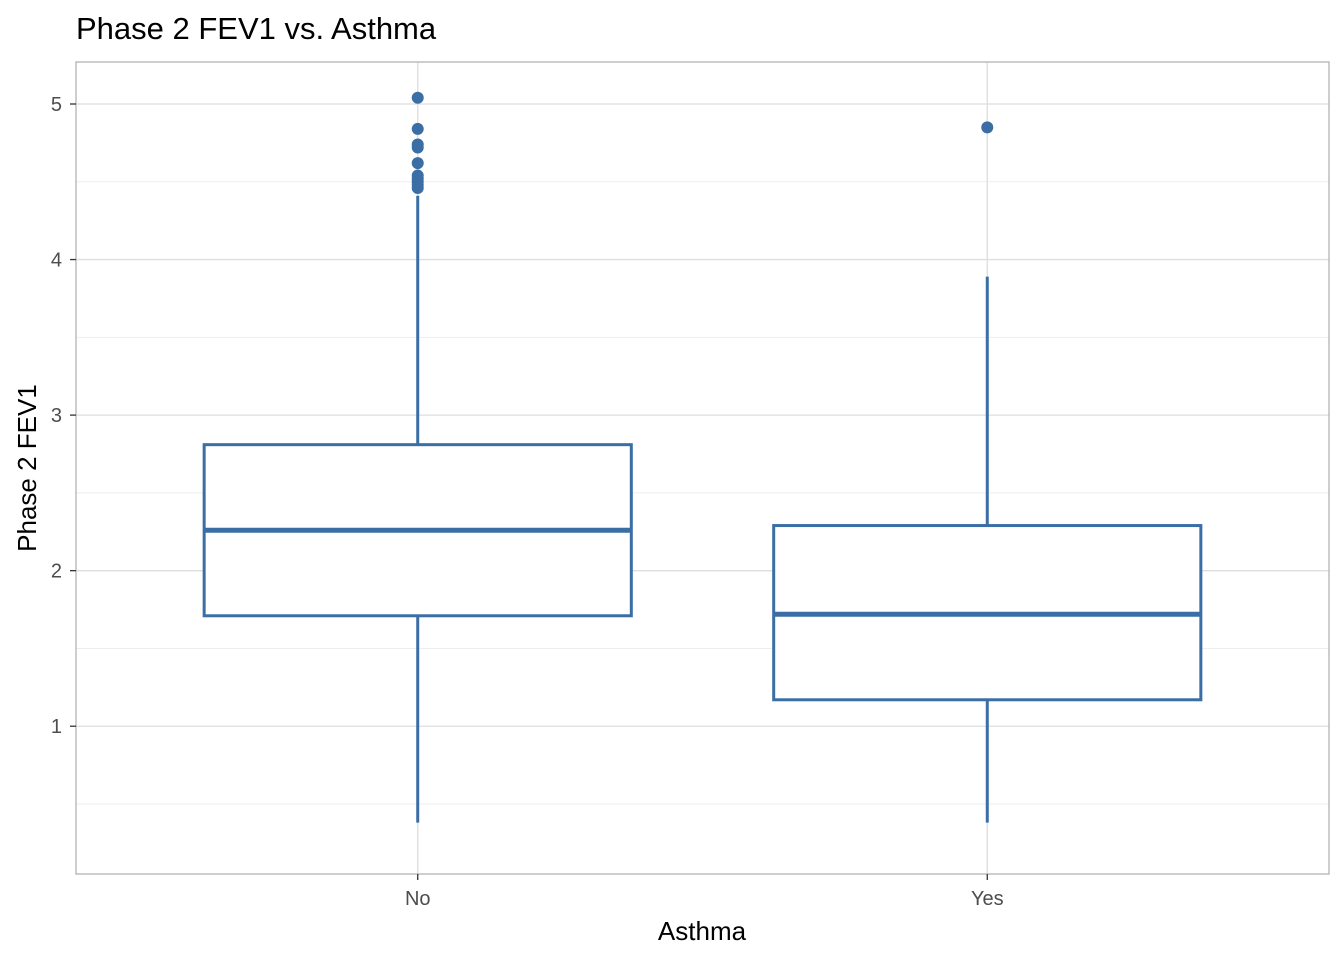 The height and width of the screenshot is (960, 1344). What do you see at coordinates (418, 899) in the screenshot?
I see `x-tick-label: No` at bounding box center [418, 899].